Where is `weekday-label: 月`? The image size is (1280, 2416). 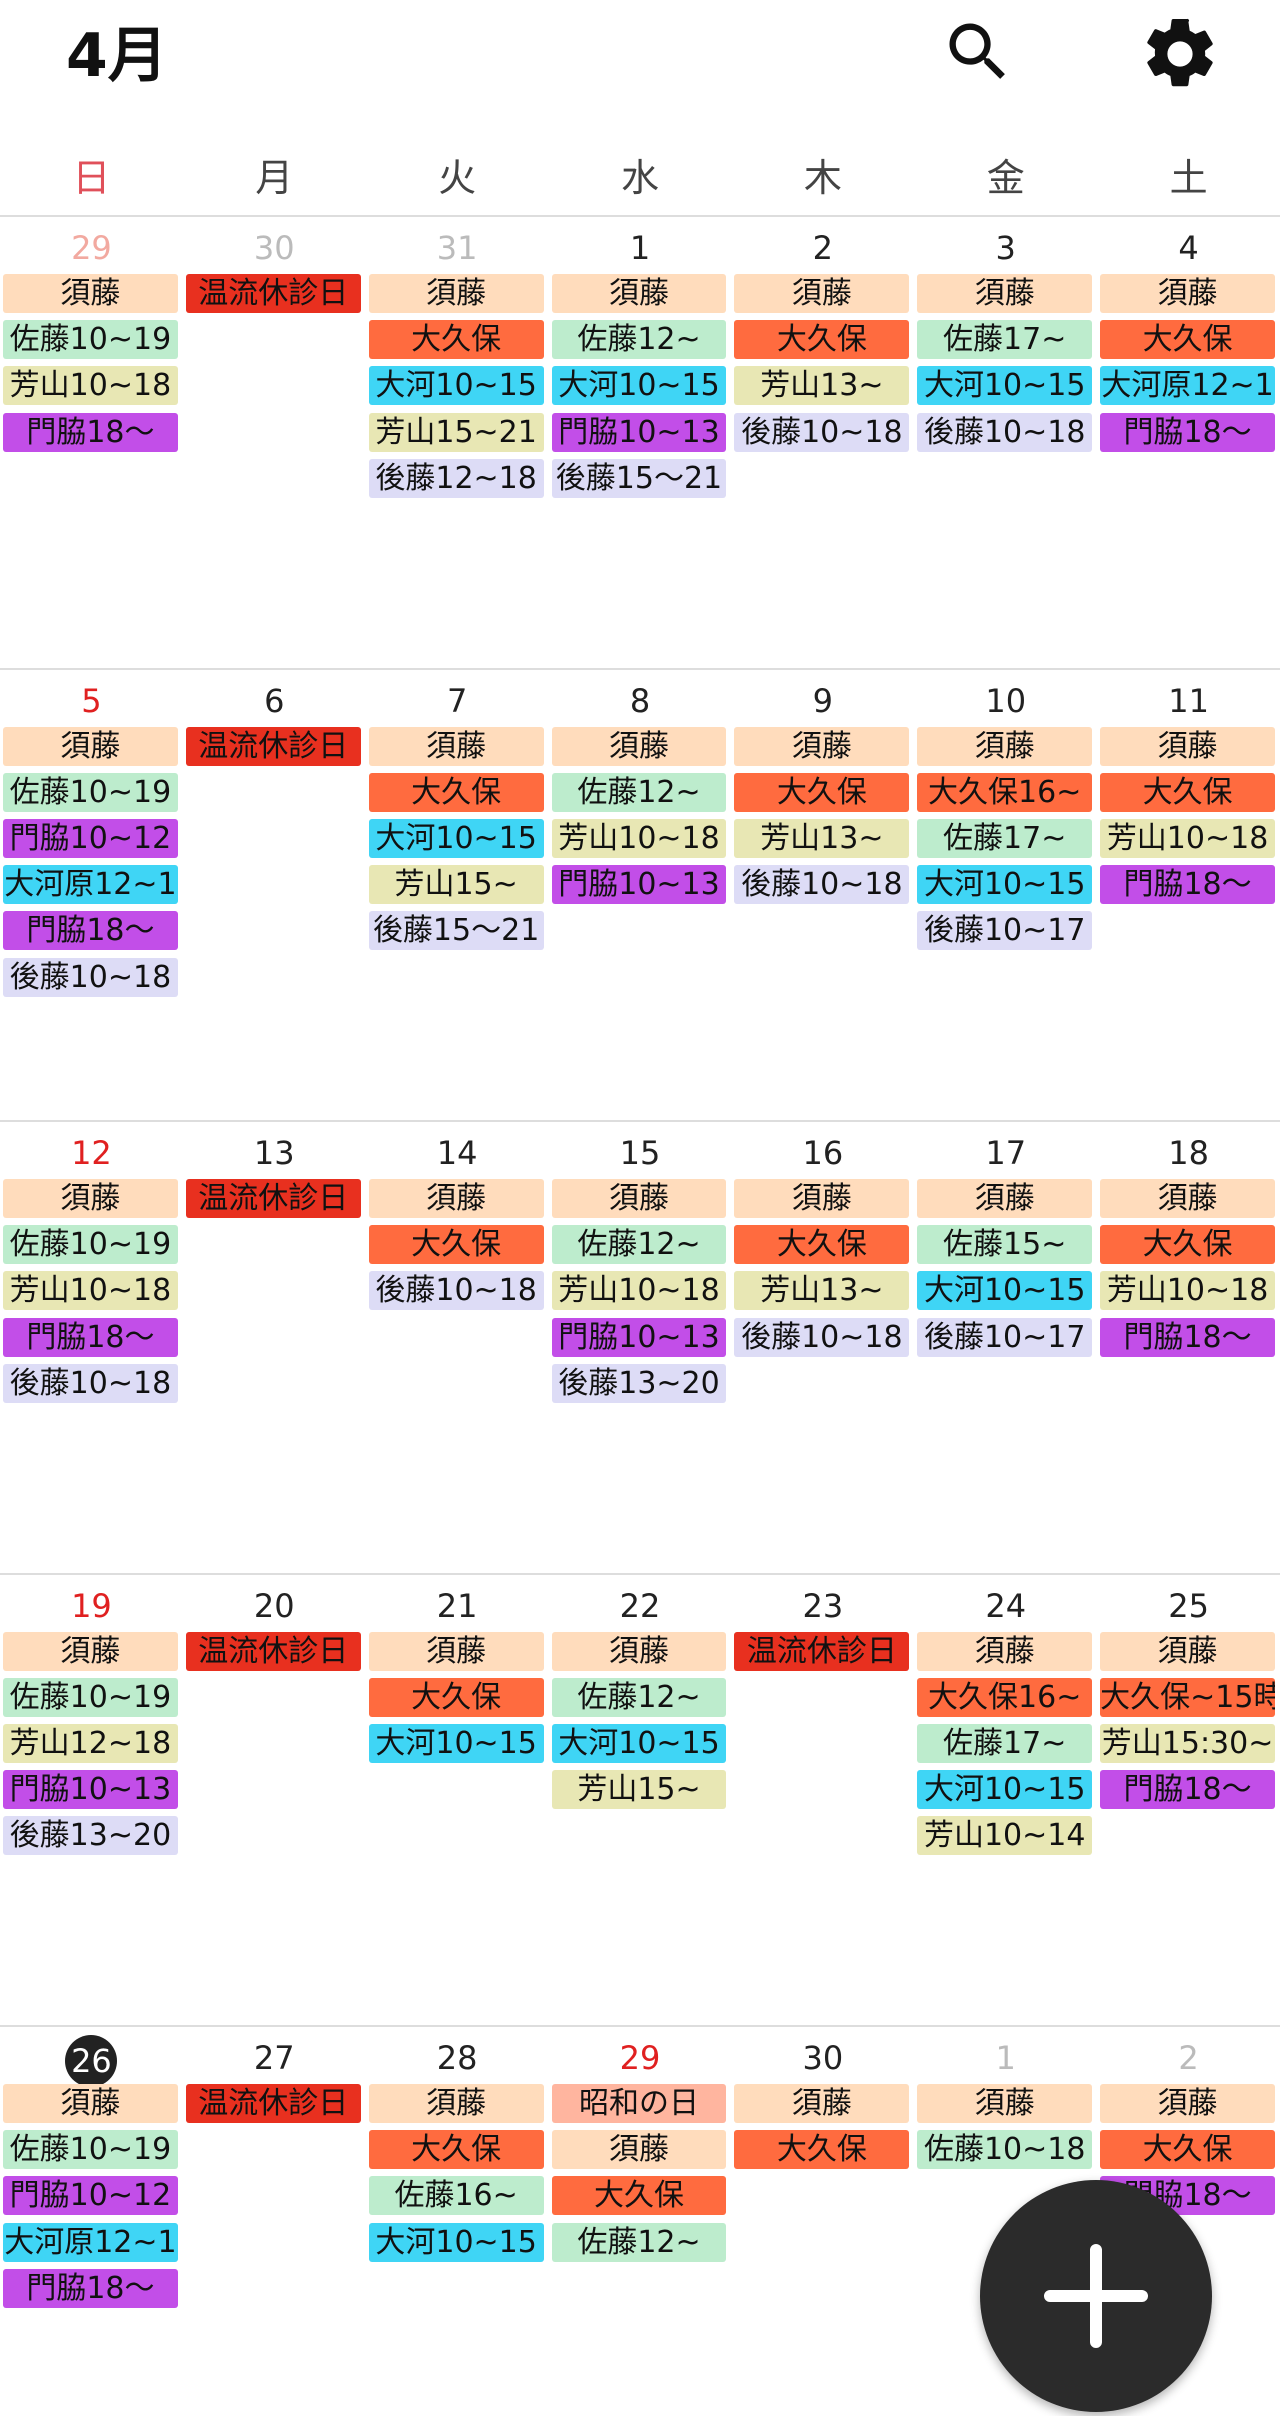 weekday-label: 月 is located at coordinates (274, 178).